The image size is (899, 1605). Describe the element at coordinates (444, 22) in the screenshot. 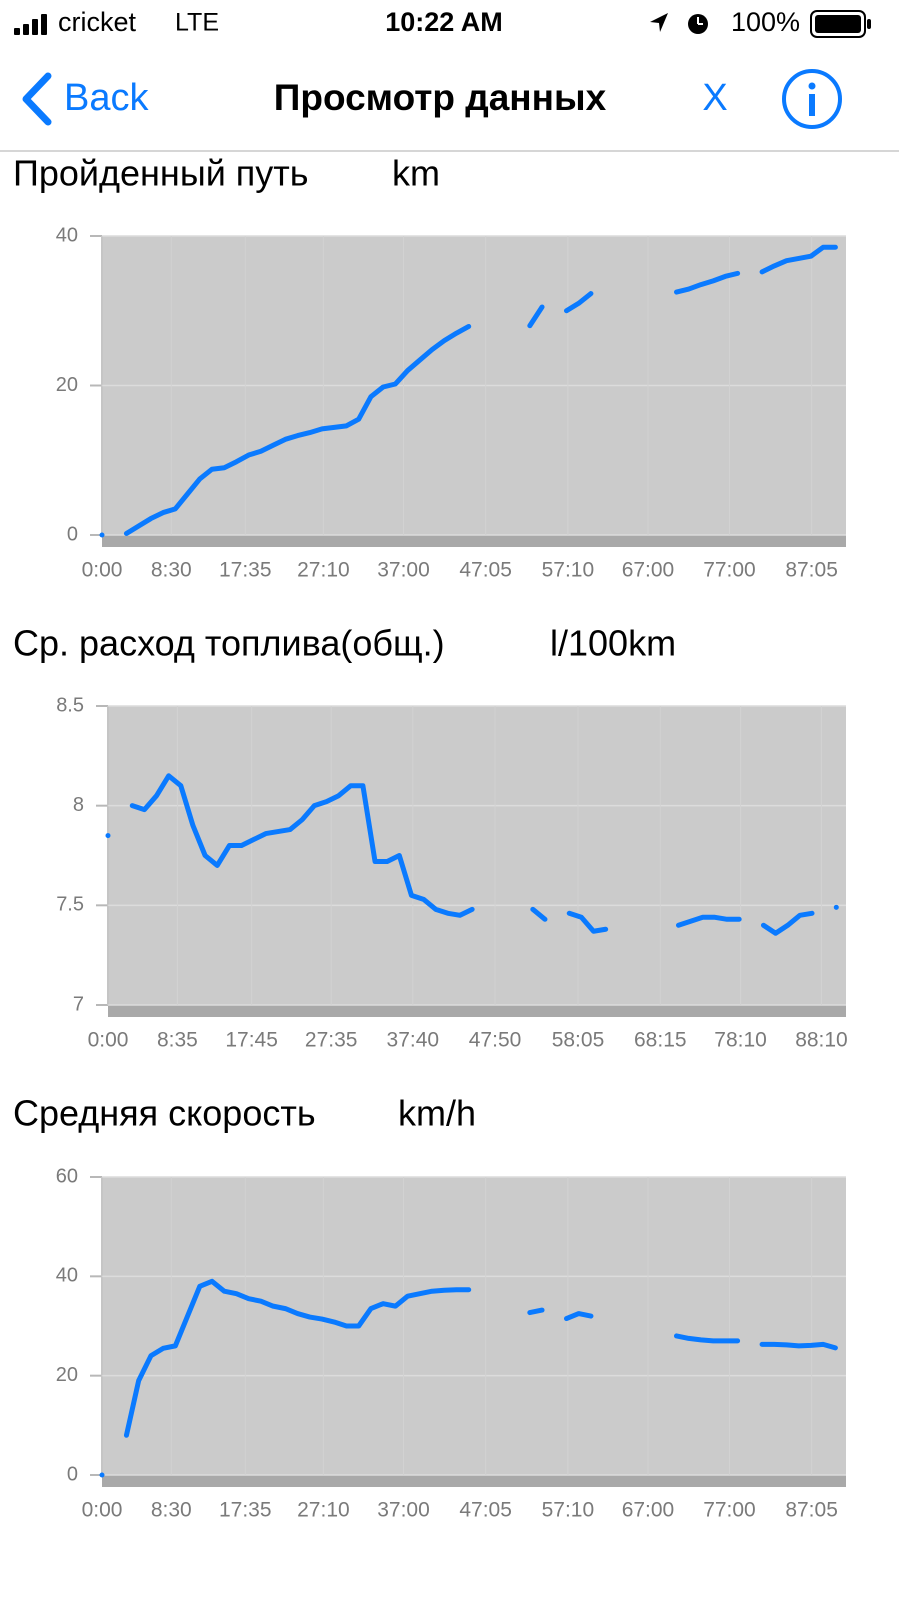

I see `clock: 10:22 AM` at that location.